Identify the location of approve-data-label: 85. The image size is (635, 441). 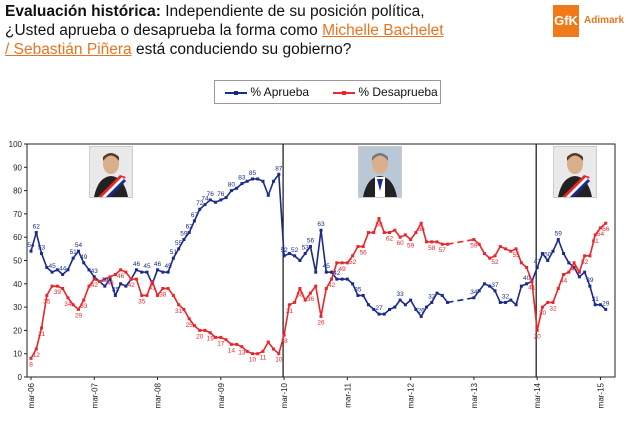
(253, 173).